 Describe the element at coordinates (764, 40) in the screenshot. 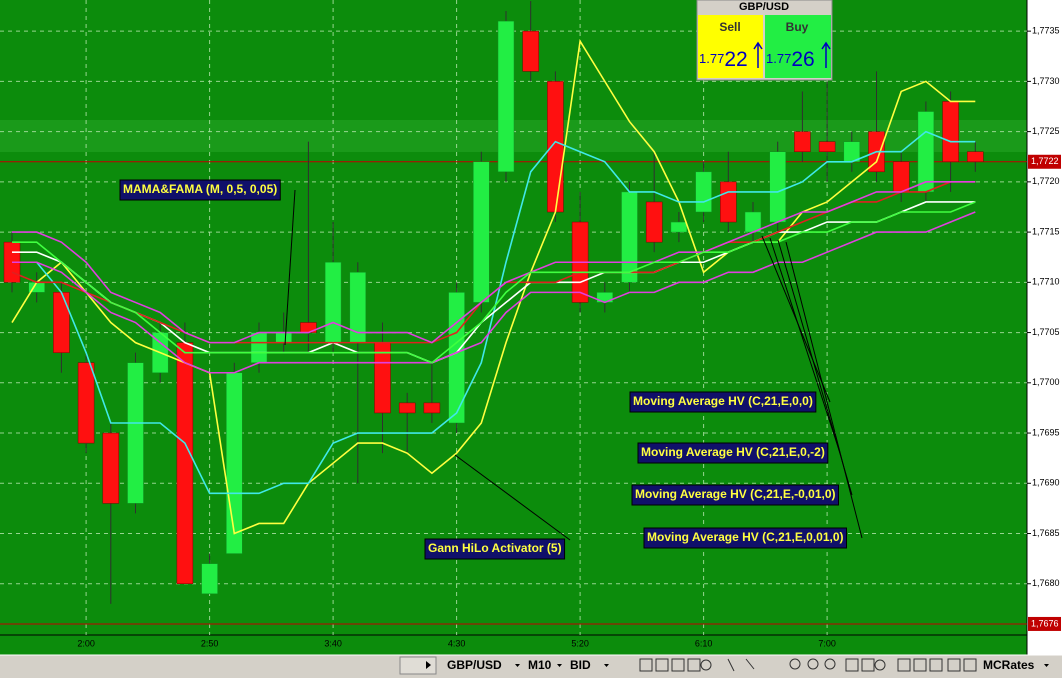

I see `quote-widget: GBP/USD Sell Buy 1.7722 1.7726` at that location.